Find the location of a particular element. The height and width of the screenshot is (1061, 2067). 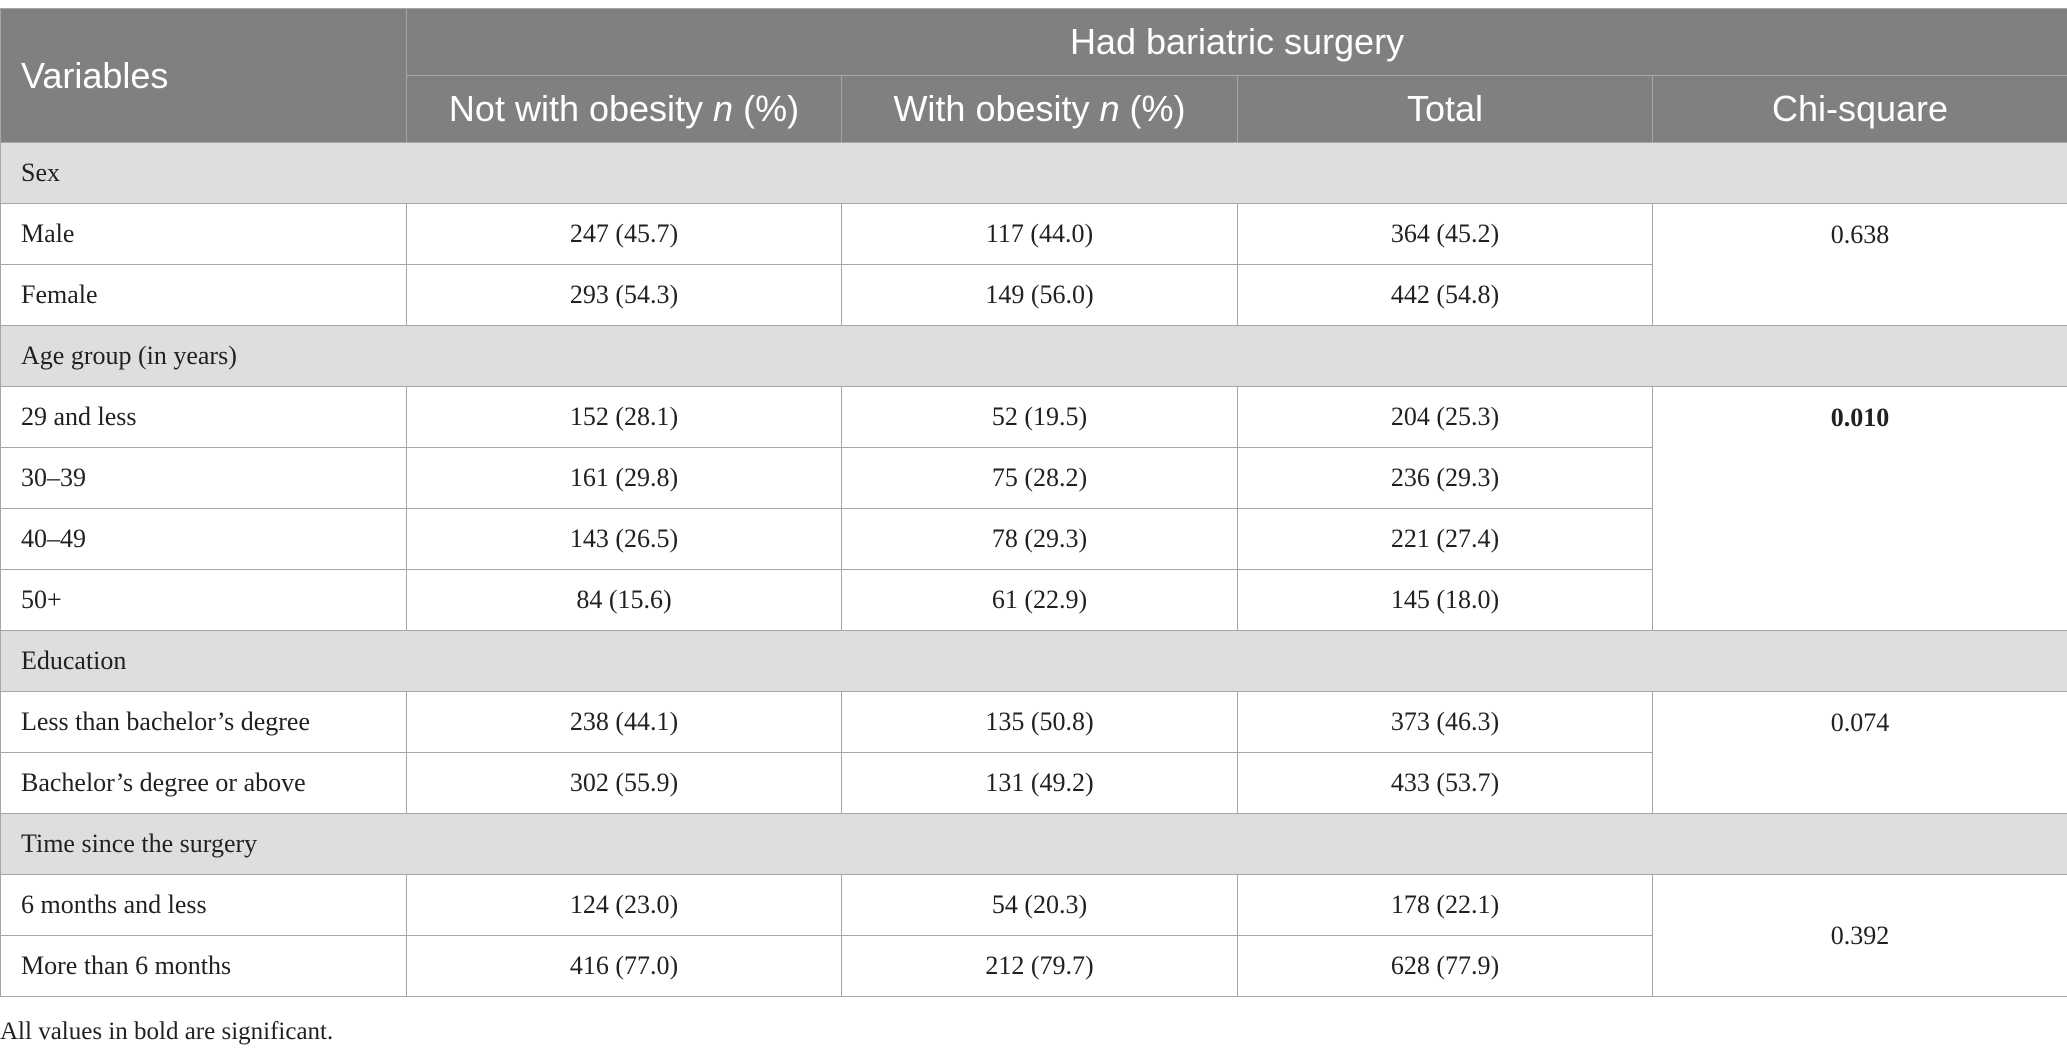

cell-obese: 75 (28.2) is located at coordinates (1039, 478).